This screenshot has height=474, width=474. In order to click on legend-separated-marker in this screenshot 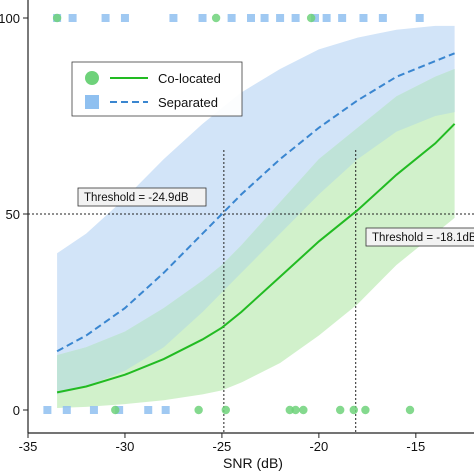, I will do `click(92, 102)`.